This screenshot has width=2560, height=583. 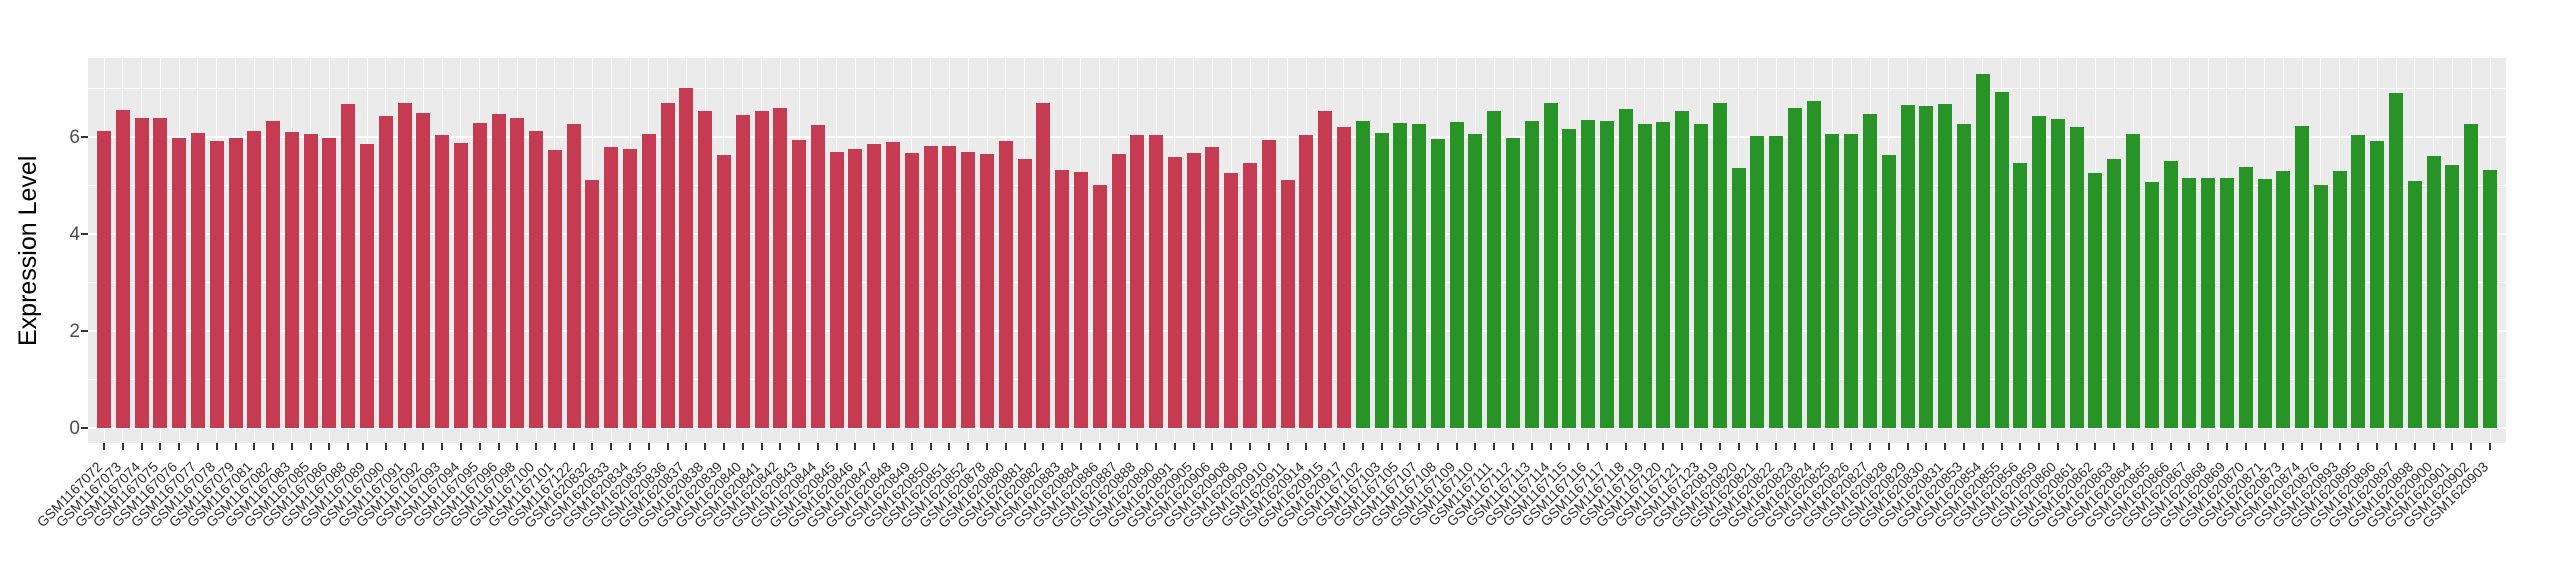 I want to click on bar-GSM1620914, so click(x=1306, y=281).